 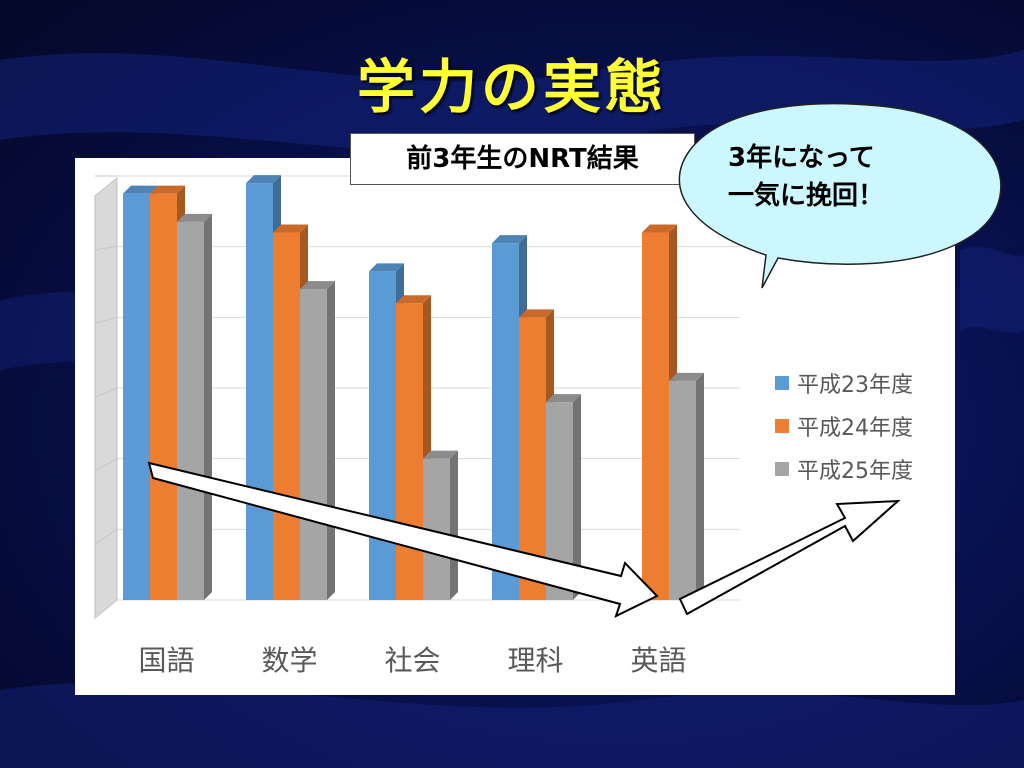 What do you see at coordinates (412, 660) in the screenshot?
I see `category-label: 社会` at bounding box center [412, 660].